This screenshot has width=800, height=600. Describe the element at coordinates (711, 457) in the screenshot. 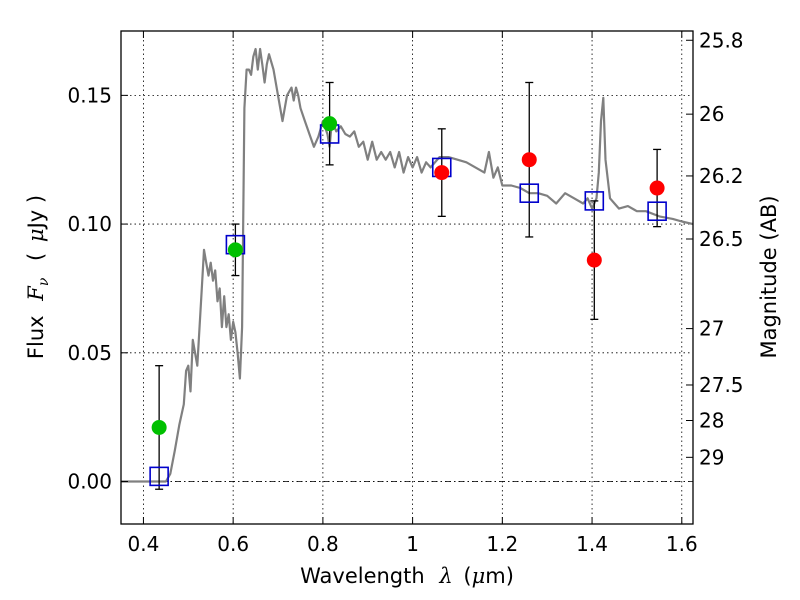

I see `magnitude-tick-label: 29` at that location.